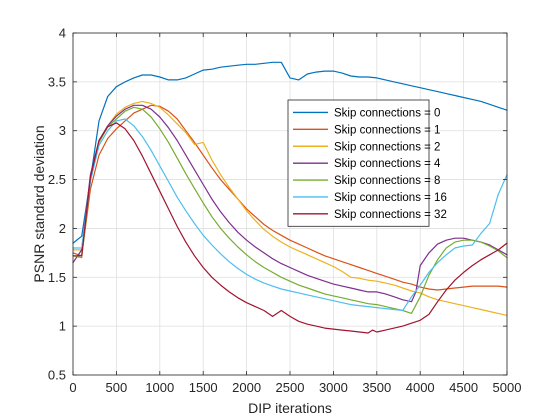 The height and width of the screenshot is (420, 560). What do you see at coordinates (390, 198) in the screenshot?
I see `legend-entry-label: Skip connections = 16` at bounding box center [390, 198].